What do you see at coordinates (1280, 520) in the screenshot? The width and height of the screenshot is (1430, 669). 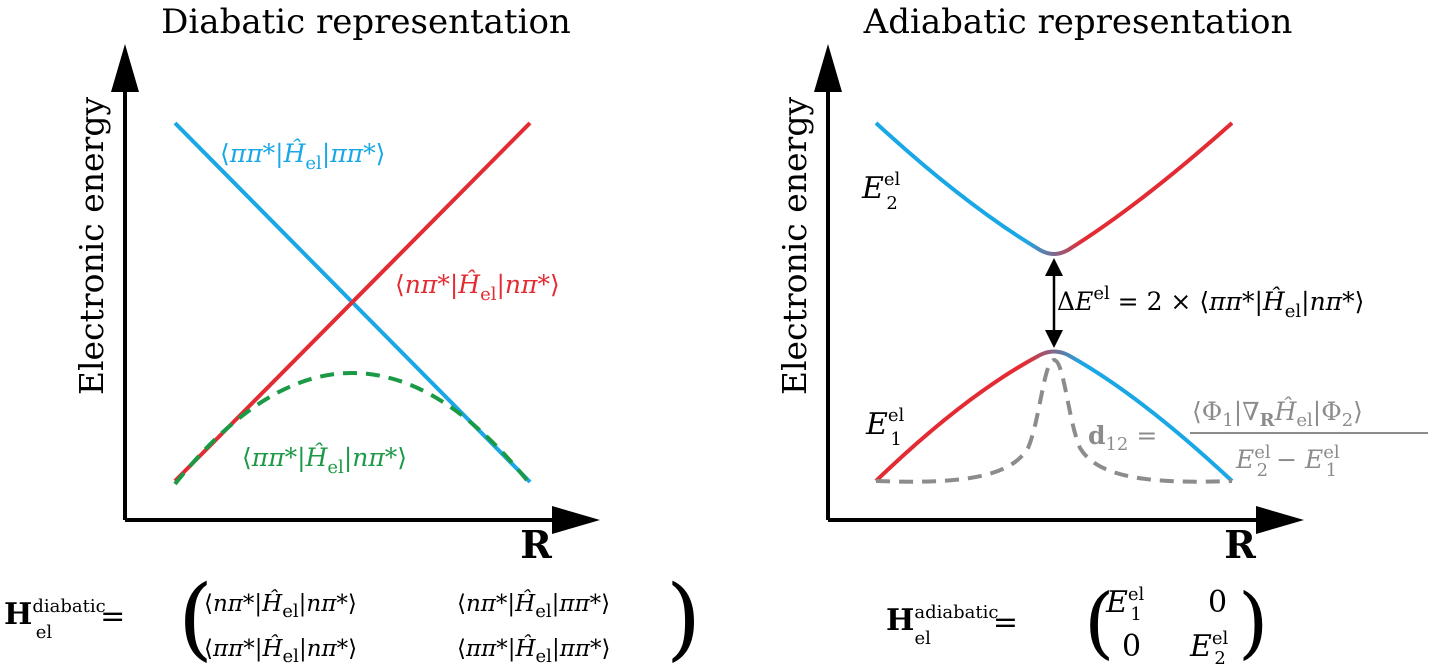 I see `right-x-arrowhead` at bounding box center [1280, 520].